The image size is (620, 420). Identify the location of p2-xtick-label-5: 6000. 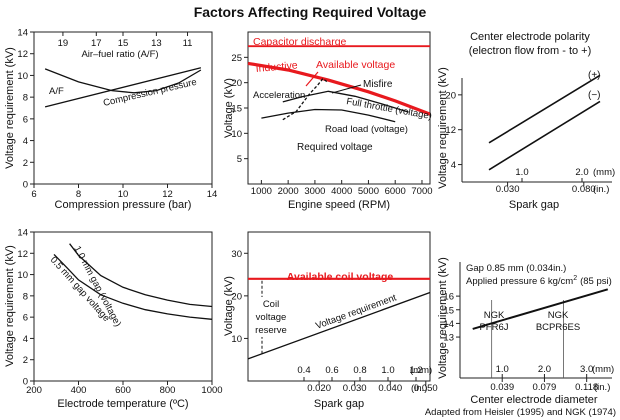
(395, 191).